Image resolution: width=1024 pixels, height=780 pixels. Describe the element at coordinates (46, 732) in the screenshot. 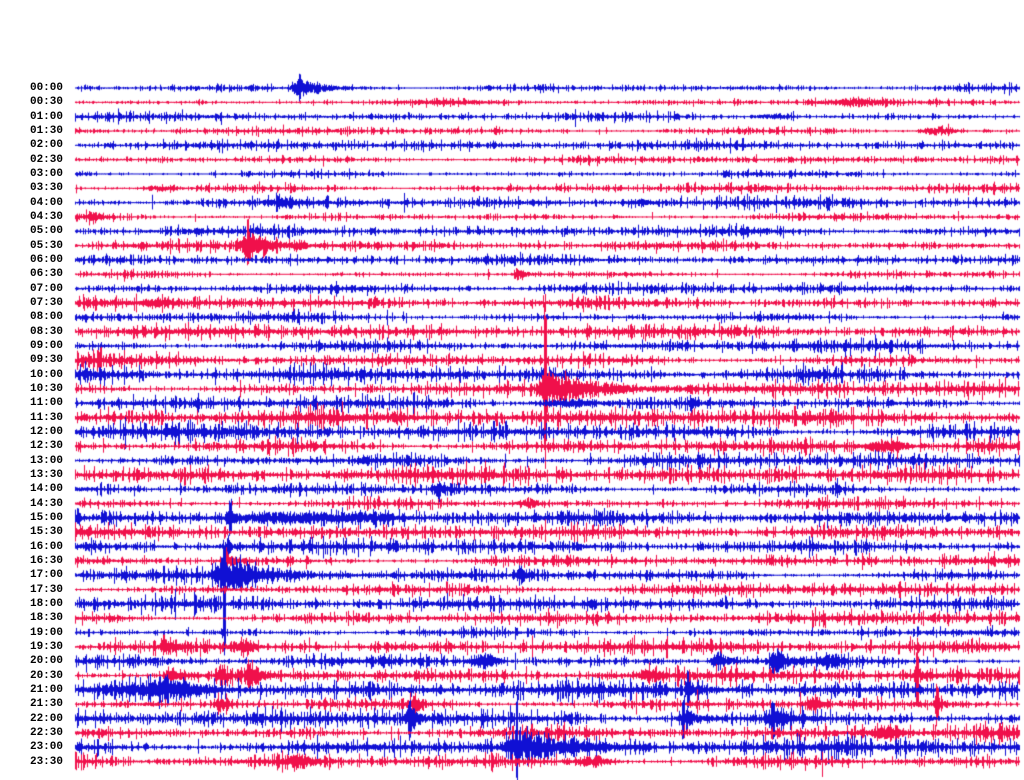

I see `time-label-2230: 22:30` at that location.